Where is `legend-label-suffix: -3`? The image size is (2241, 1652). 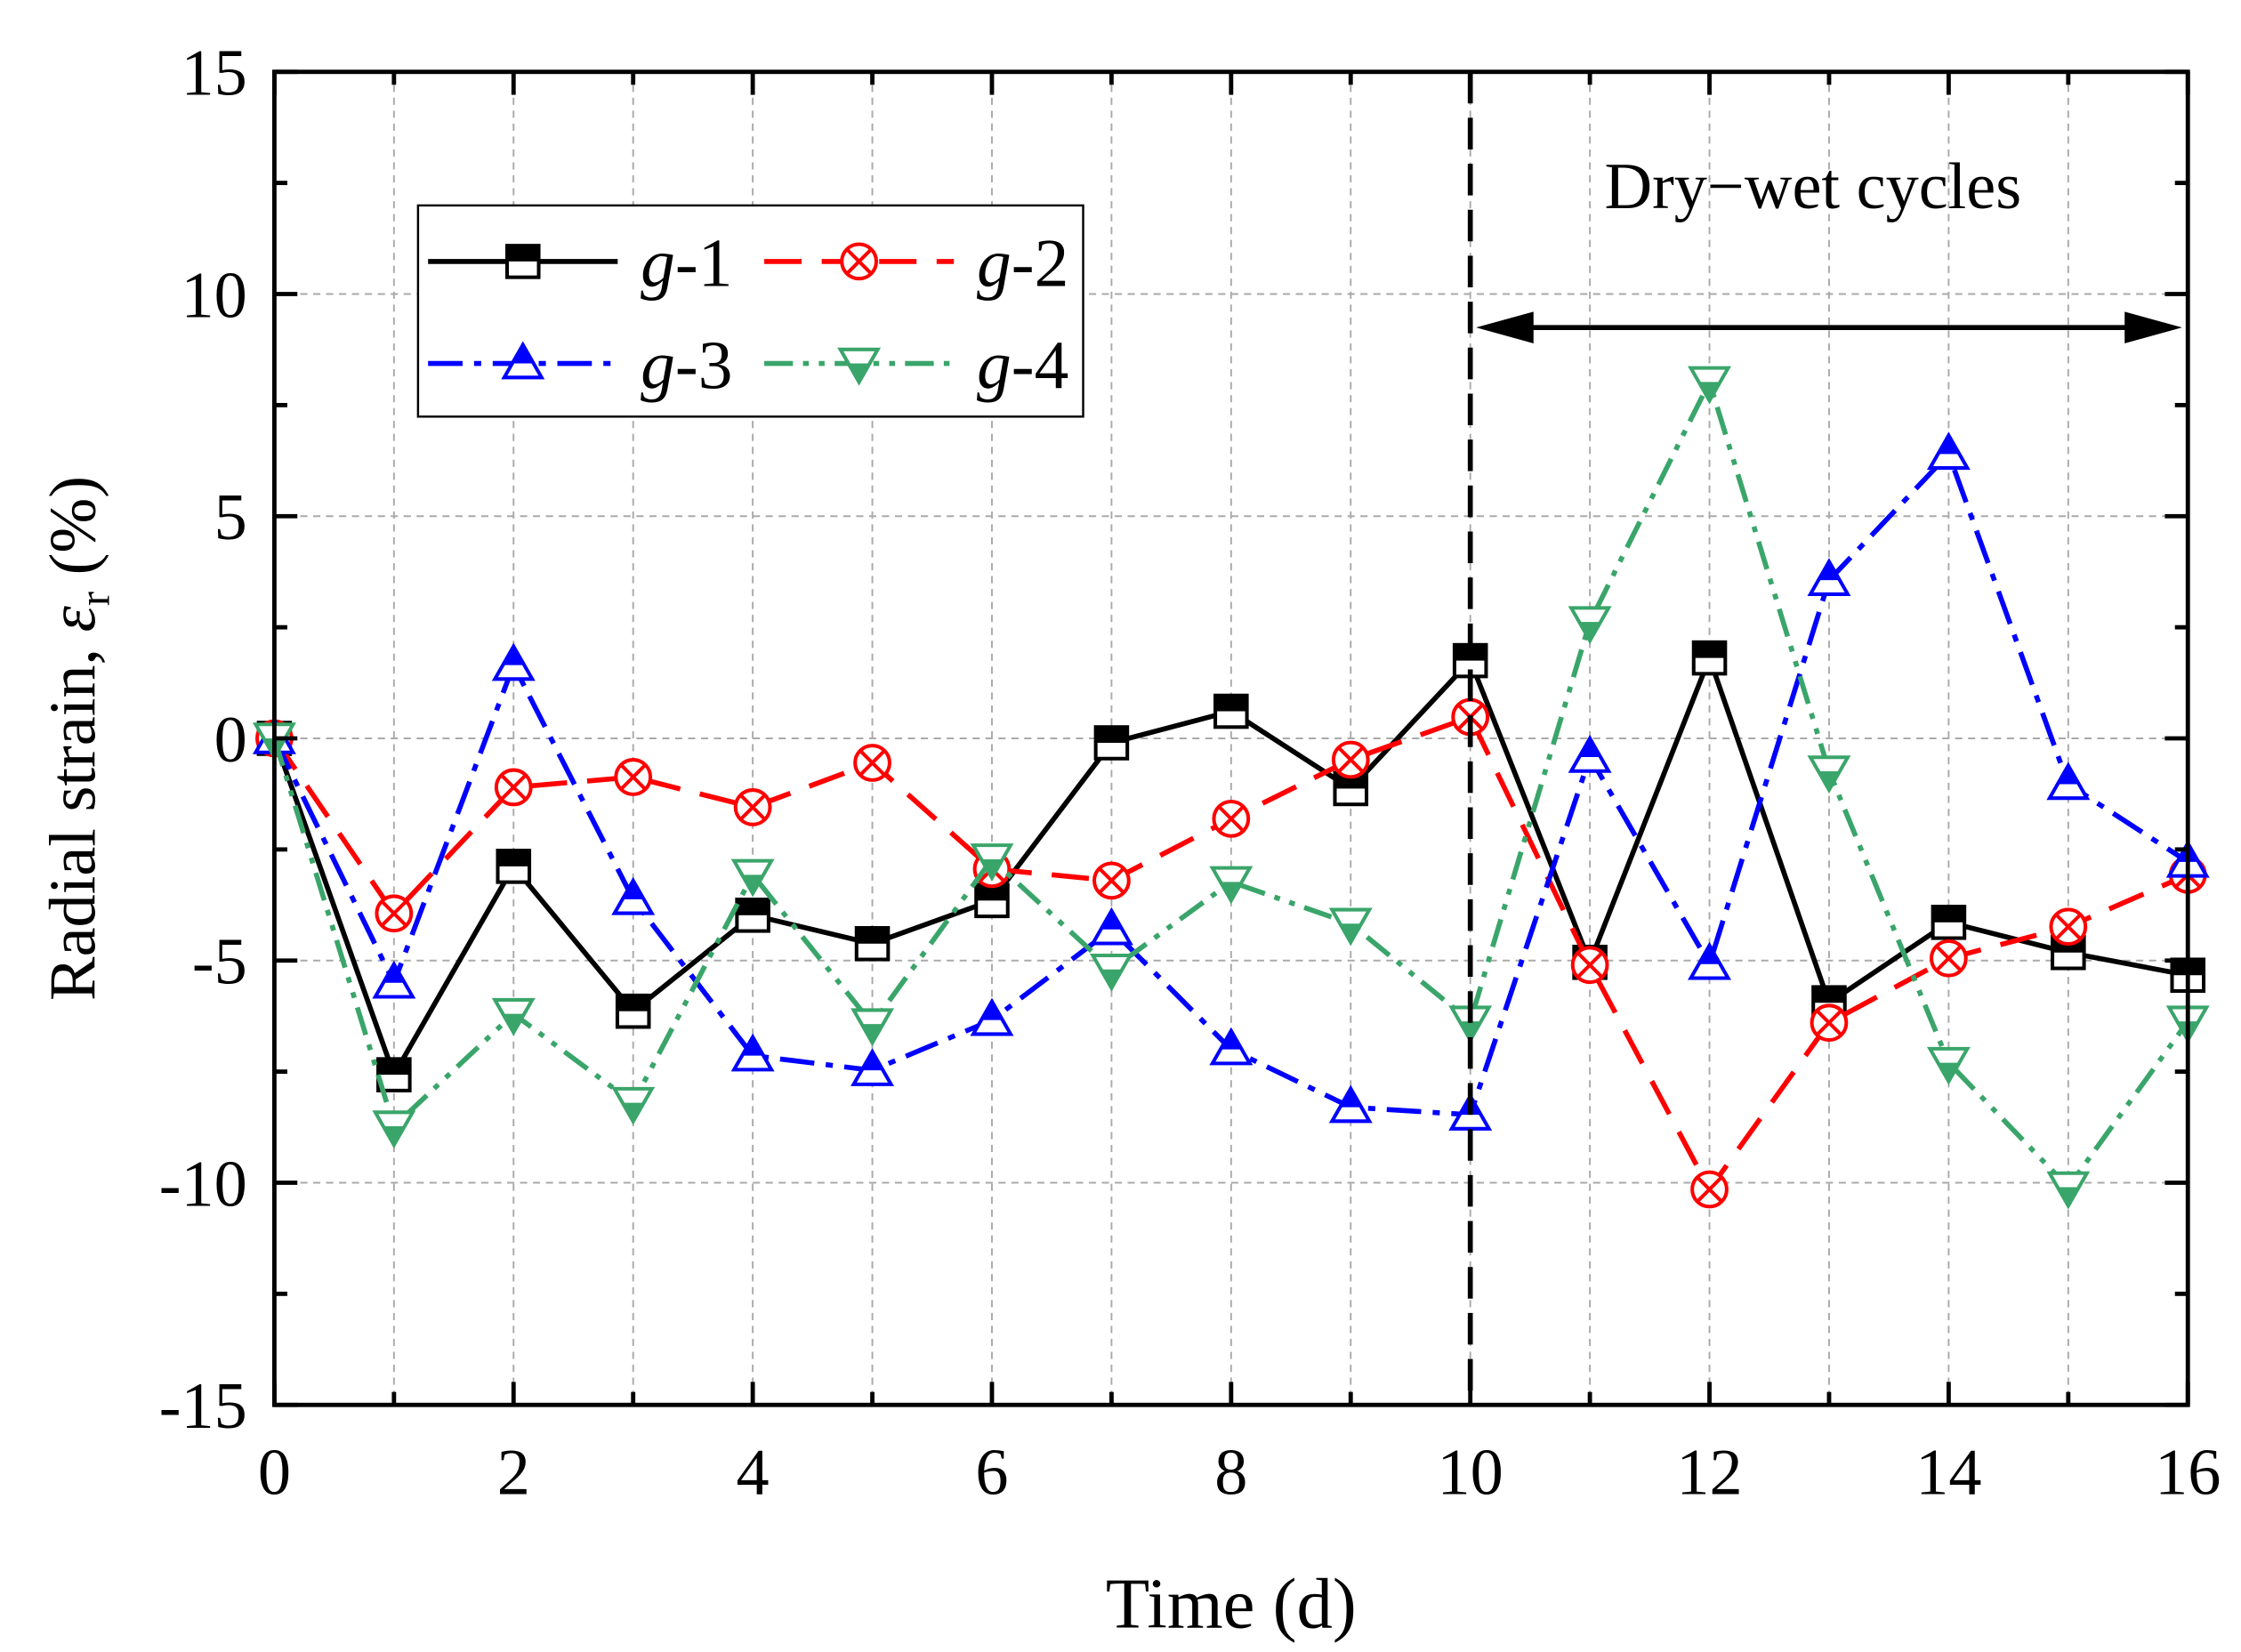 legend-label-suffix: -3 is located at coordinates (704, 364).